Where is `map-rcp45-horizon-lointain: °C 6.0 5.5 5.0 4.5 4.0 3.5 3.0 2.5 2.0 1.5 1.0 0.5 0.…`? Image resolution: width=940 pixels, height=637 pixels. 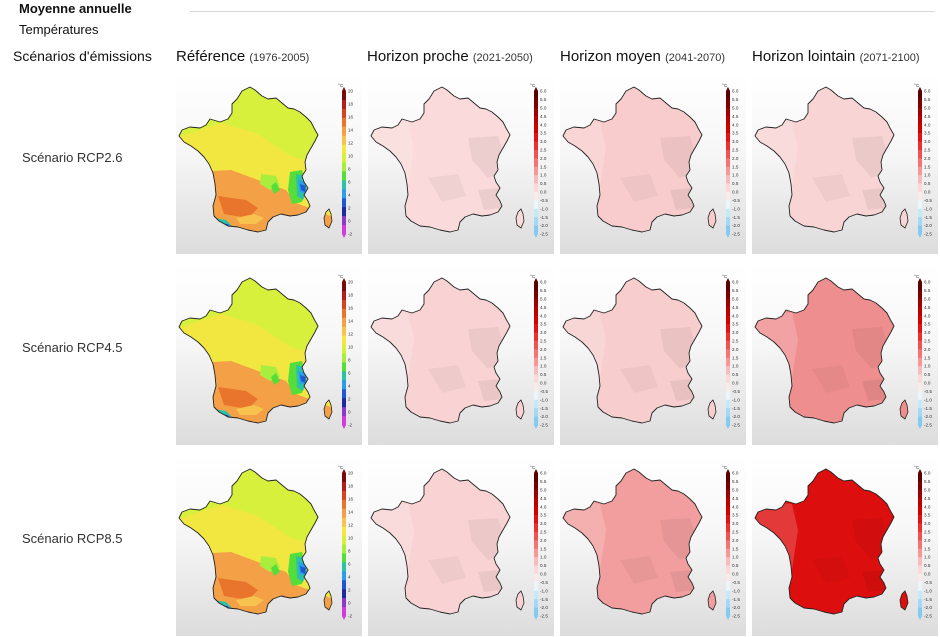
map-rcp45-horizon-lointain: °C 6.0 5.5 5.0 4.5 4.0 3.5 3.0 2.5 2.0 1.5 1.0 0.5 0.… is located at coordinates (845, 355).